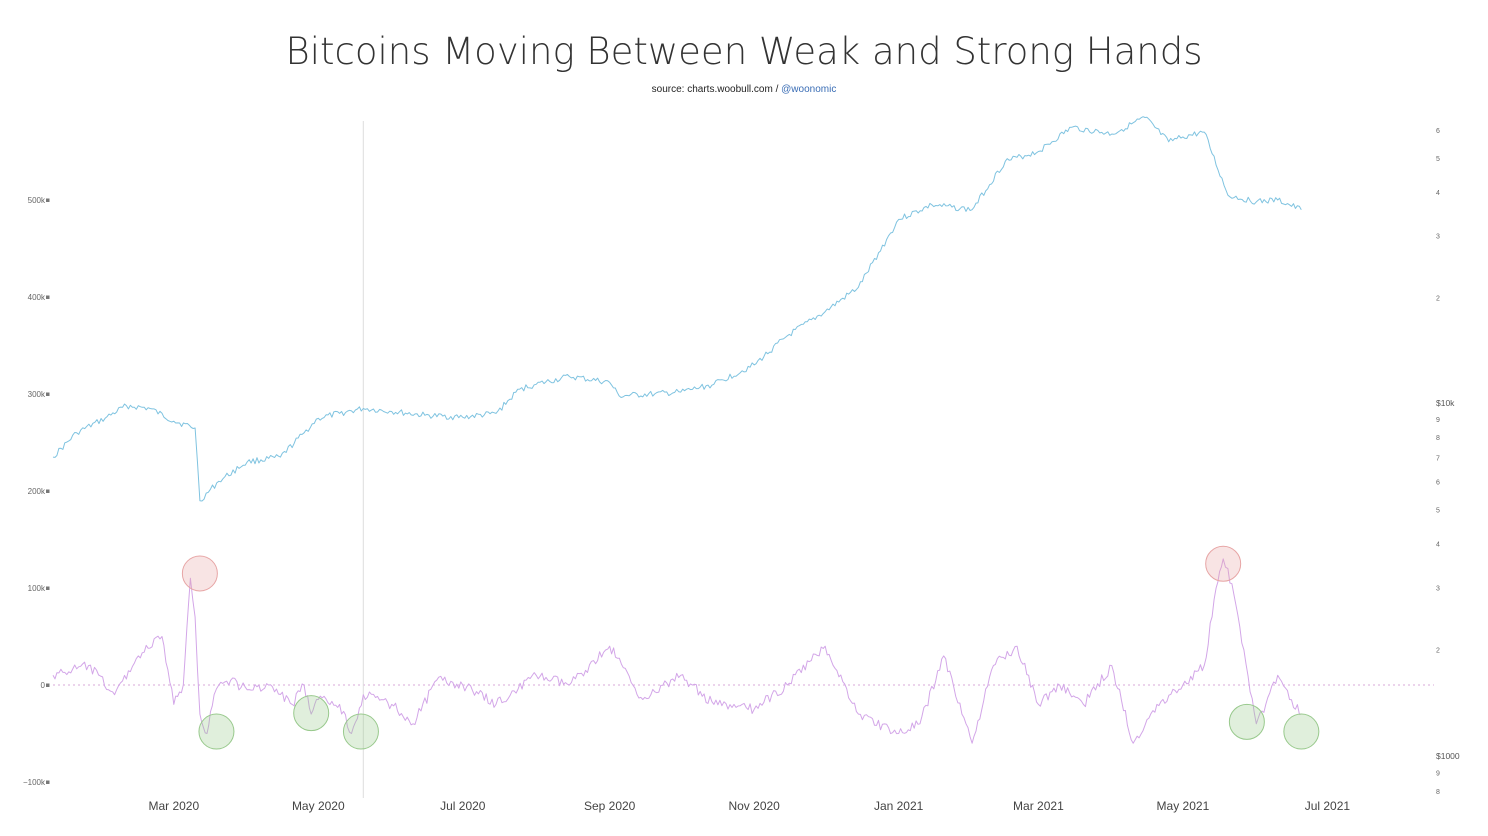 The image size is (1488, 836). Describe the element at coordinates (1038, 806) in the screenshot. I see `x-axis-tick-label: Mar 2021` at that location.